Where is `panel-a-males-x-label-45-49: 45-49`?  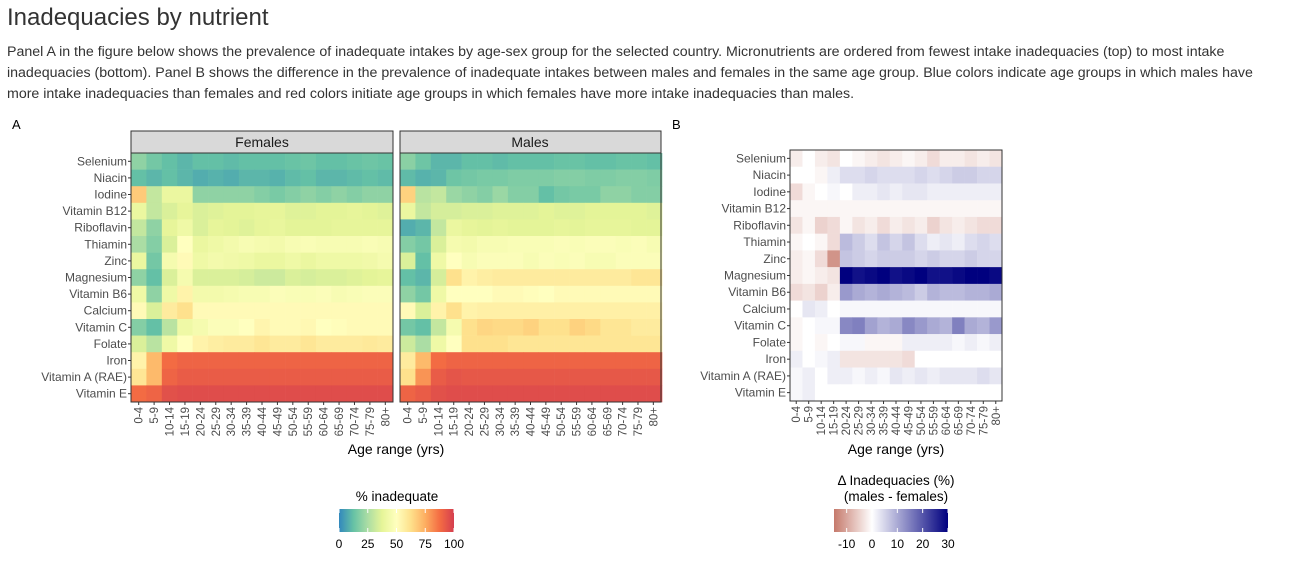
panel-a-males-x-label-45-49: 45-49 is located at coordinates (547, 421).